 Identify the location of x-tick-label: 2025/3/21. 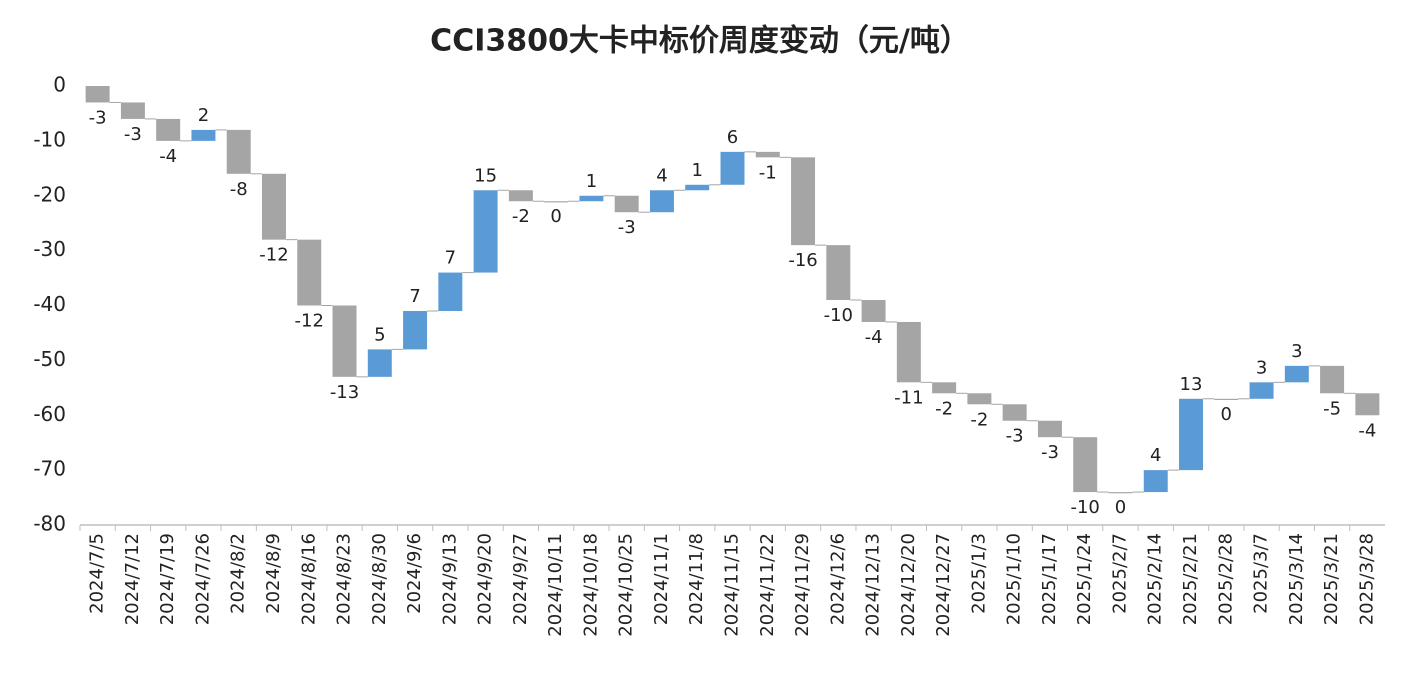
(1331, 579).